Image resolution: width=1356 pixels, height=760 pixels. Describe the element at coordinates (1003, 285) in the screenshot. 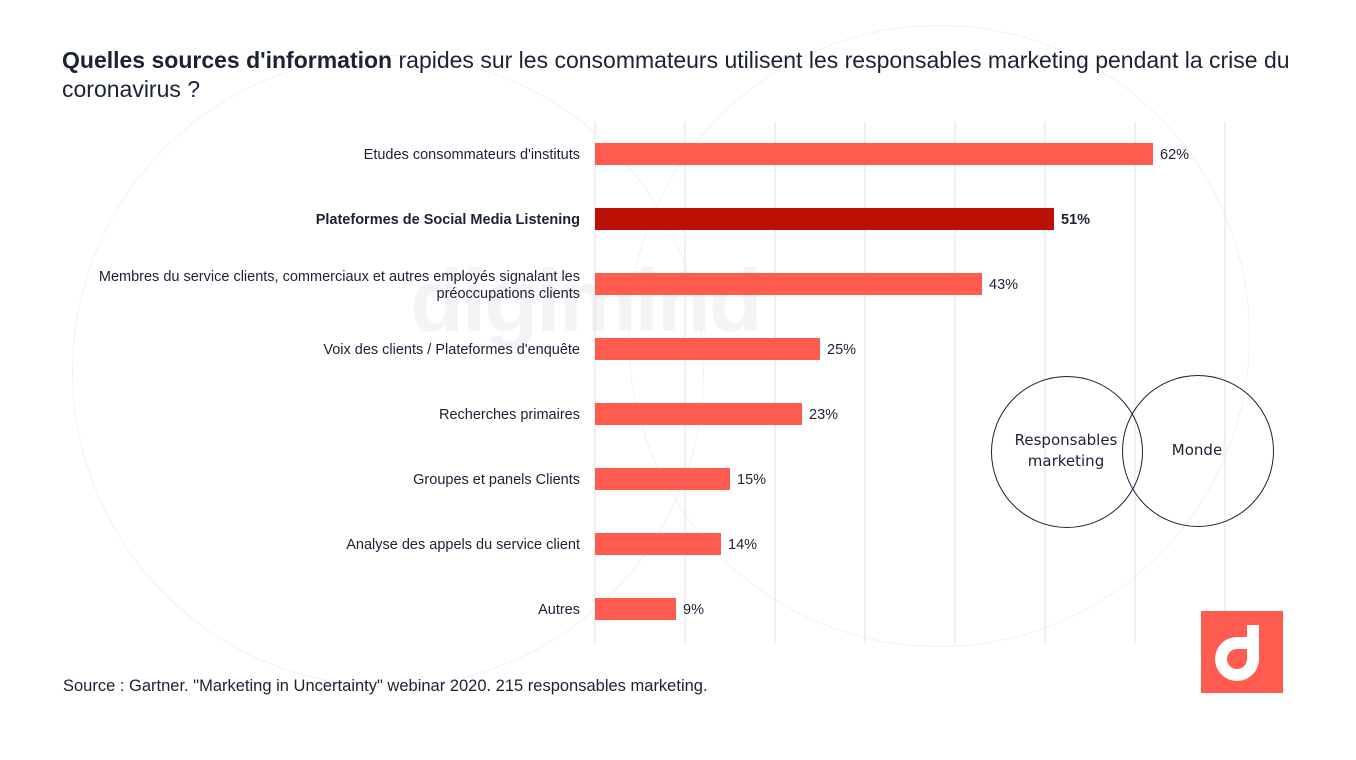

I see `value-label: 43%` at that location.